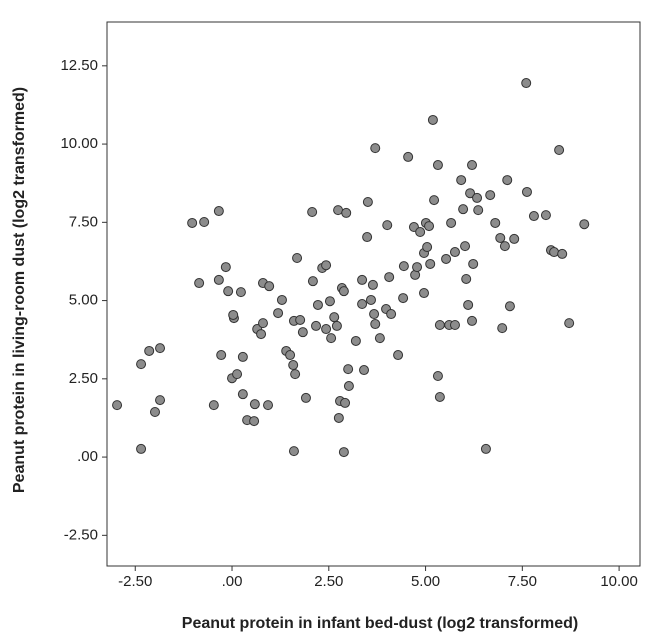  What do you see at coordinates (83, 378) in the screenshot?
I see `y-tick-label: 2.50` at bounding box center [83, 378].